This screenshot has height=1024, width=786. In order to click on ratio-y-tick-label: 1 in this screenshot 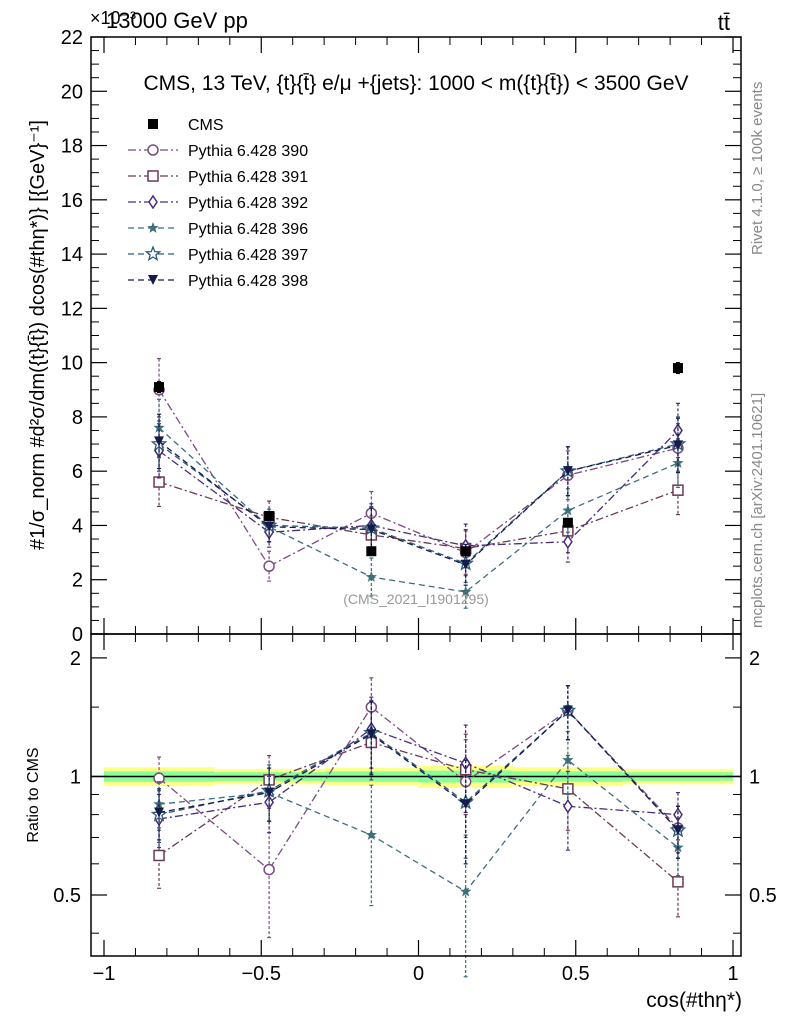, I will do `click(75, 777)`.